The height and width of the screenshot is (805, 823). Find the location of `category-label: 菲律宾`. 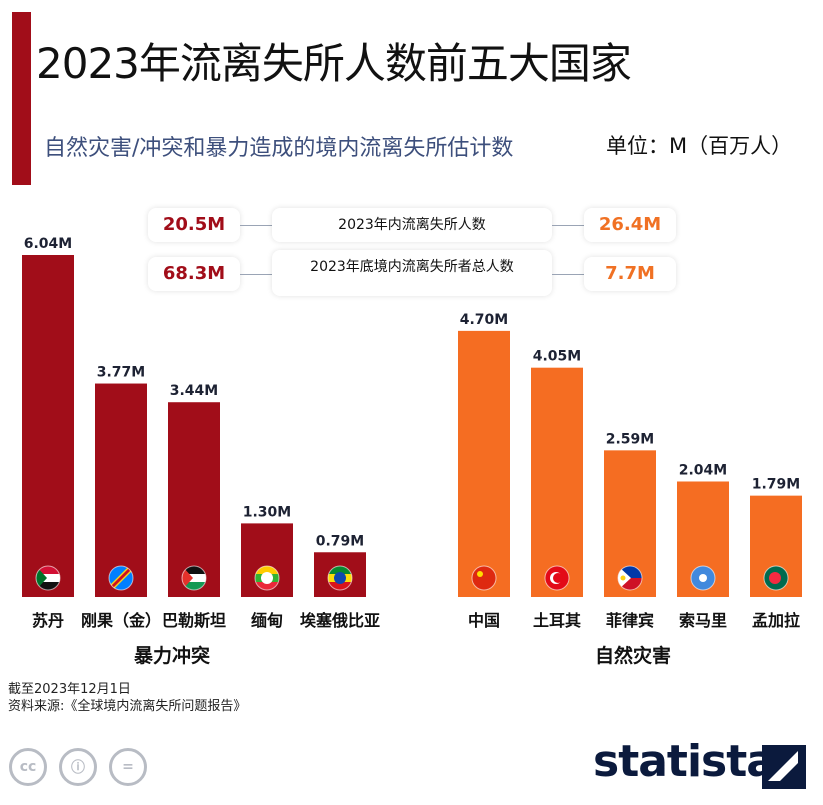

category-label: 菲律宾 is located at coordinates (630, 620).